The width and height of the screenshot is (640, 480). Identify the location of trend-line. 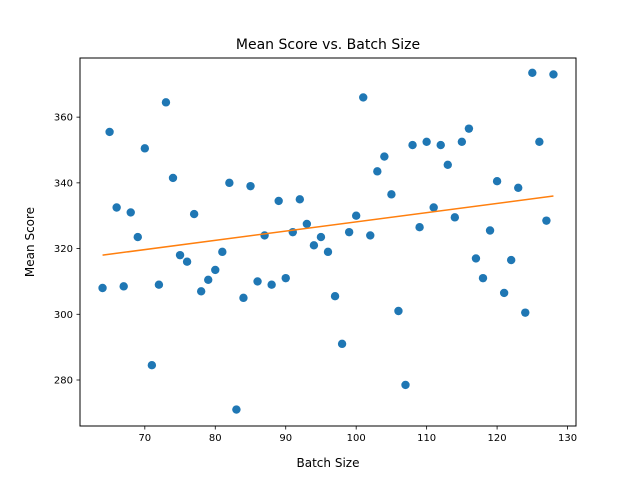
(328, 225).